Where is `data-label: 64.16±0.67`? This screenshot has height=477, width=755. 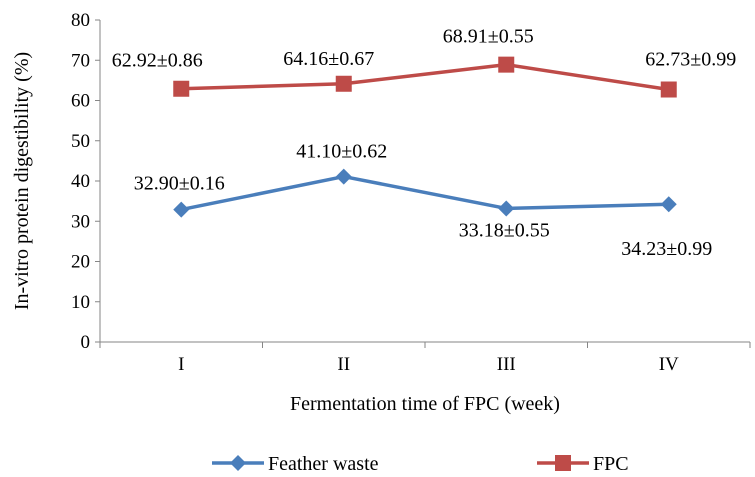 data-label: 64.16±0.67 is located at coordinates (328, 59).